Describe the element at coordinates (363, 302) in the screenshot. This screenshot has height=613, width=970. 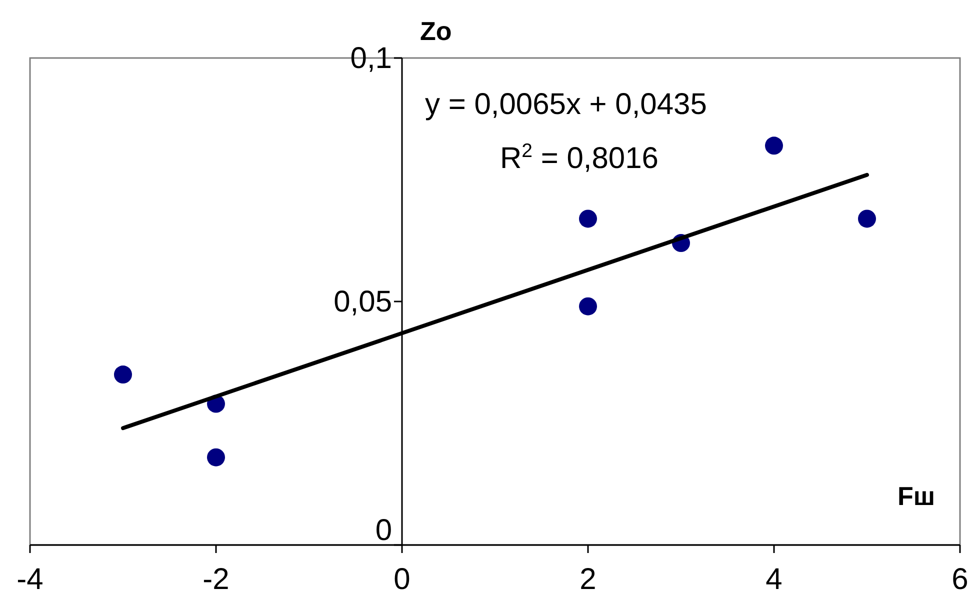
I see `y-tick-label: 0,05` at that location.